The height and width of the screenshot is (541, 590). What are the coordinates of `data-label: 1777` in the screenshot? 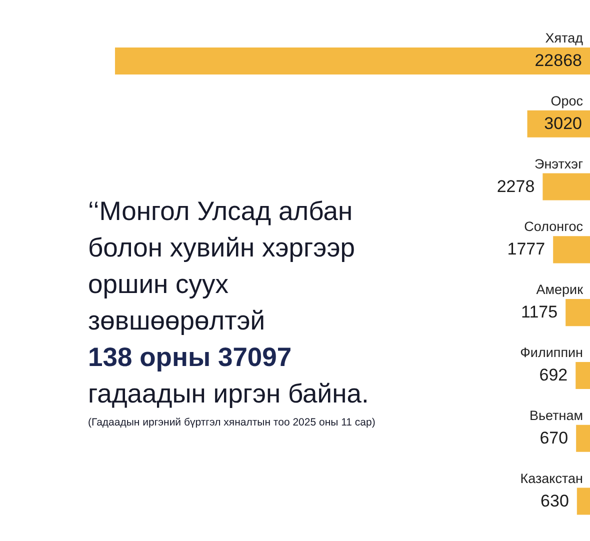 It's located at (526, 249).